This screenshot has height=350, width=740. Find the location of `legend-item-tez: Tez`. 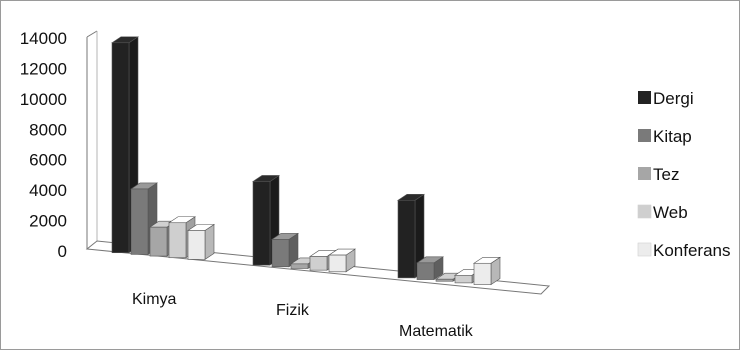

legend-item-tez: Tez is located at coordinates (658, 174).